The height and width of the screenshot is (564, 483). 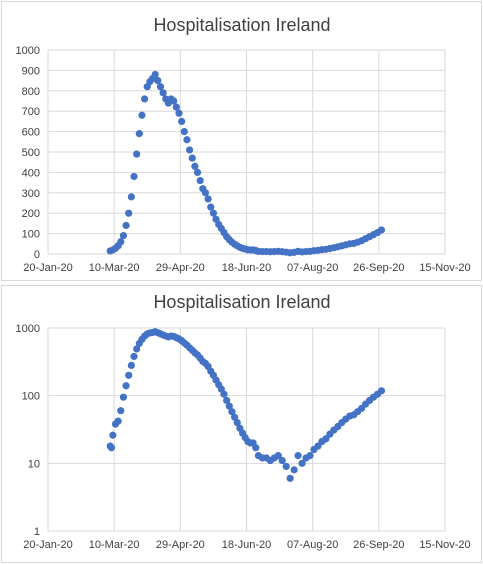 I want to click on y-tick-label: 10, so click(x=34, y=464).